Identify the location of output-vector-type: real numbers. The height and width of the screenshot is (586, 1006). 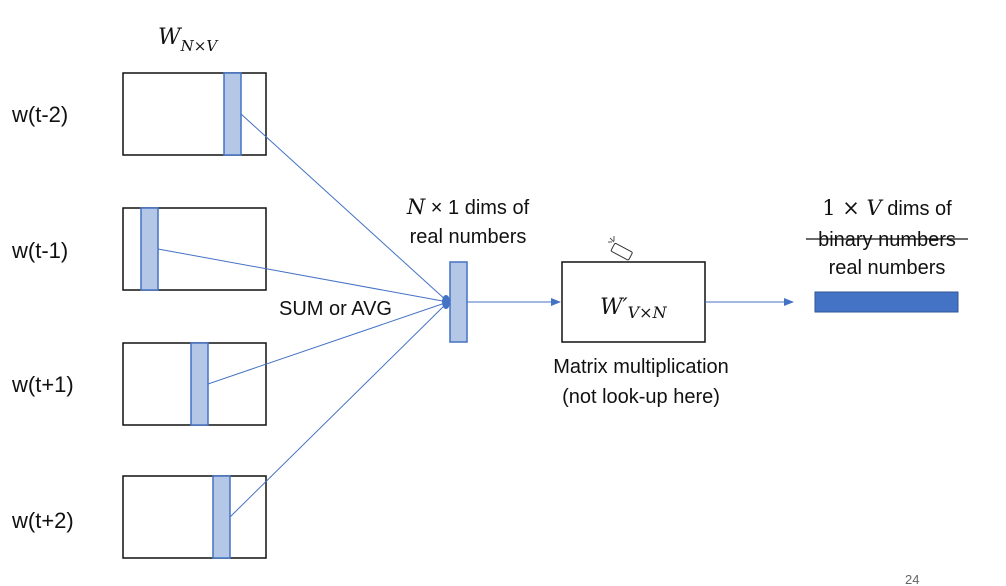
(887, 268).